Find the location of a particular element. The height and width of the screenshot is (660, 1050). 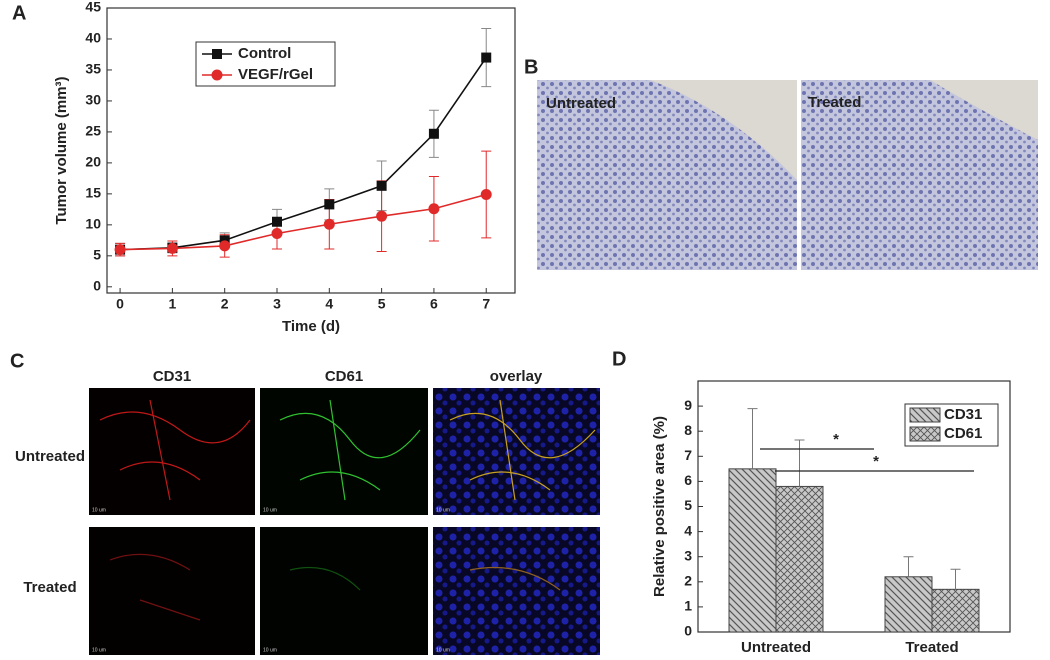

row-label: Treated is located at coordinates (49, 587).